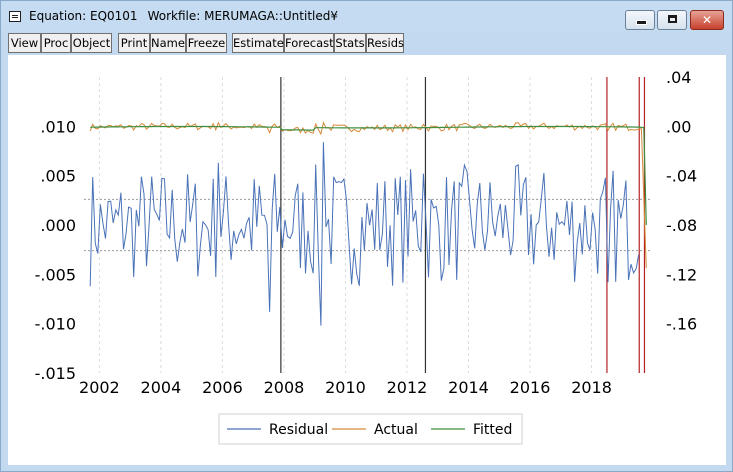  Describe the element at coordinates (222, 387) in the screenshot. I see `x-axis-tick-2: 2006` at that location.